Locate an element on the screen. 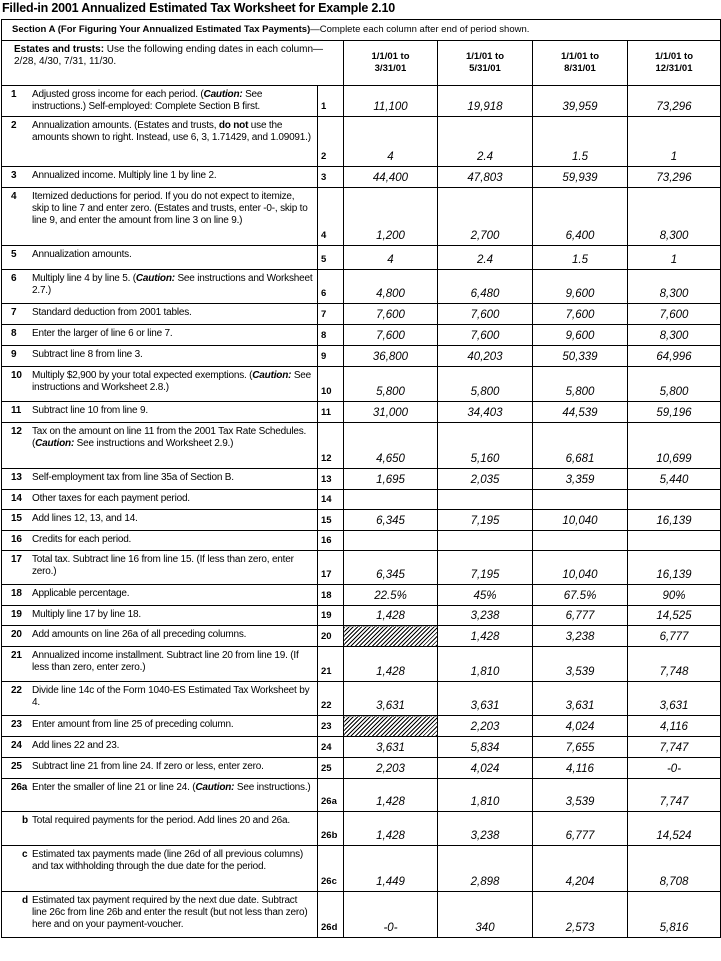 This screenshot has height=961, width=721. amount-cell: 47,803 is located at coordinates (485, 177).